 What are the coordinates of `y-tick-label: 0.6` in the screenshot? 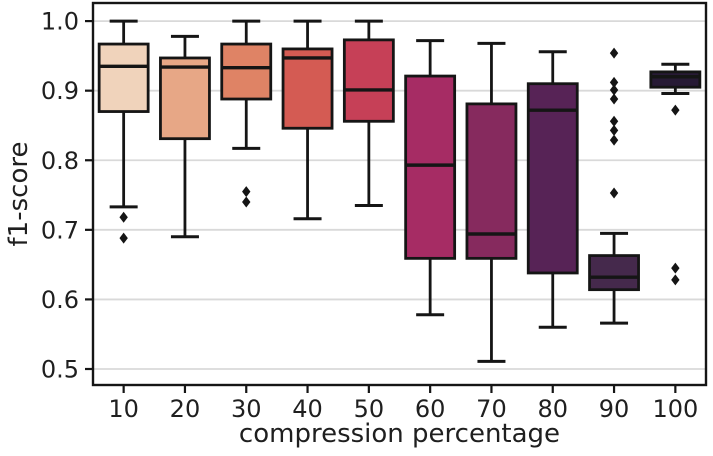 It's located at (60, 300).